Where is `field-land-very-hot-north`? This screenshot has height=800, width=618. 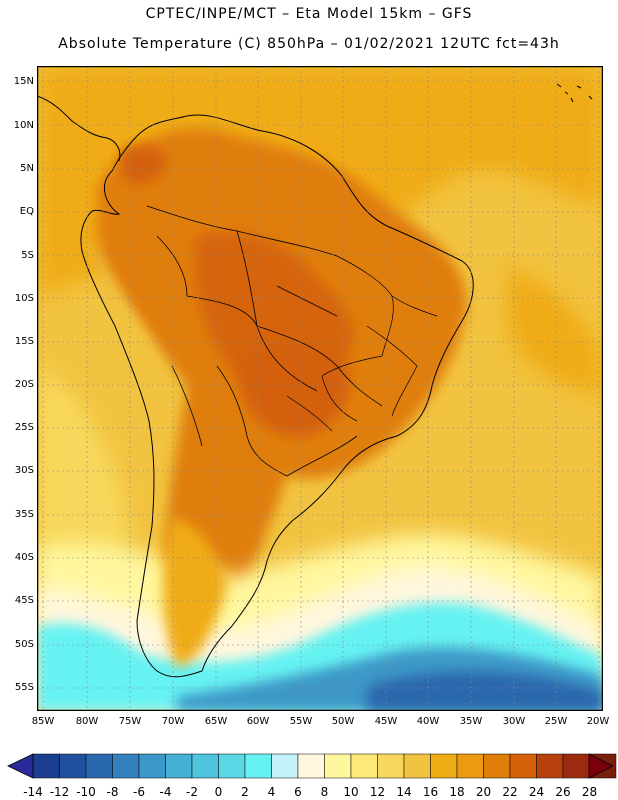 field-land-very-hot-north is located at coordinates (143, 165).